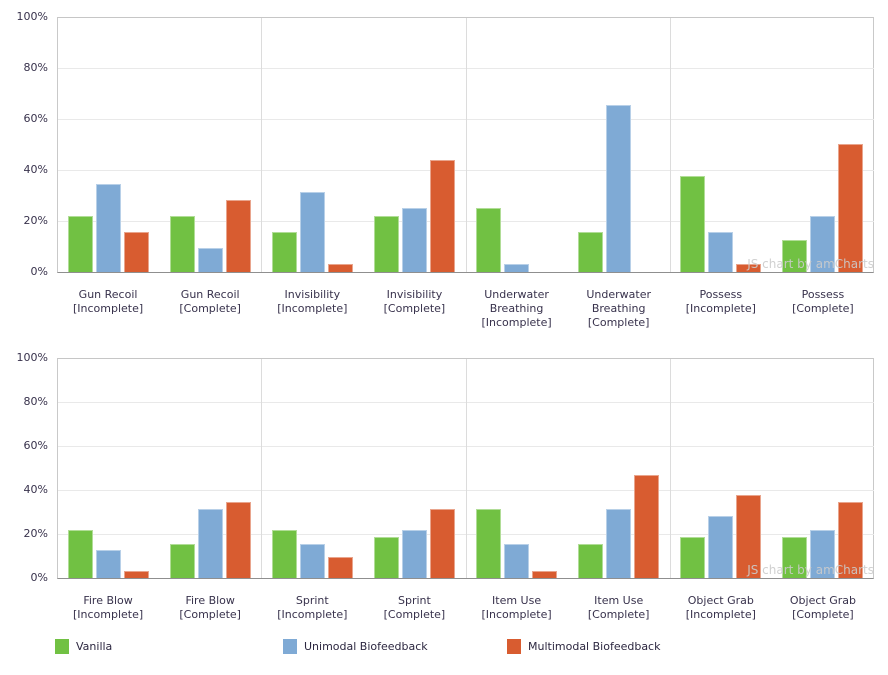  I want to click on legend-label: Vanilla, so click(94, 646).